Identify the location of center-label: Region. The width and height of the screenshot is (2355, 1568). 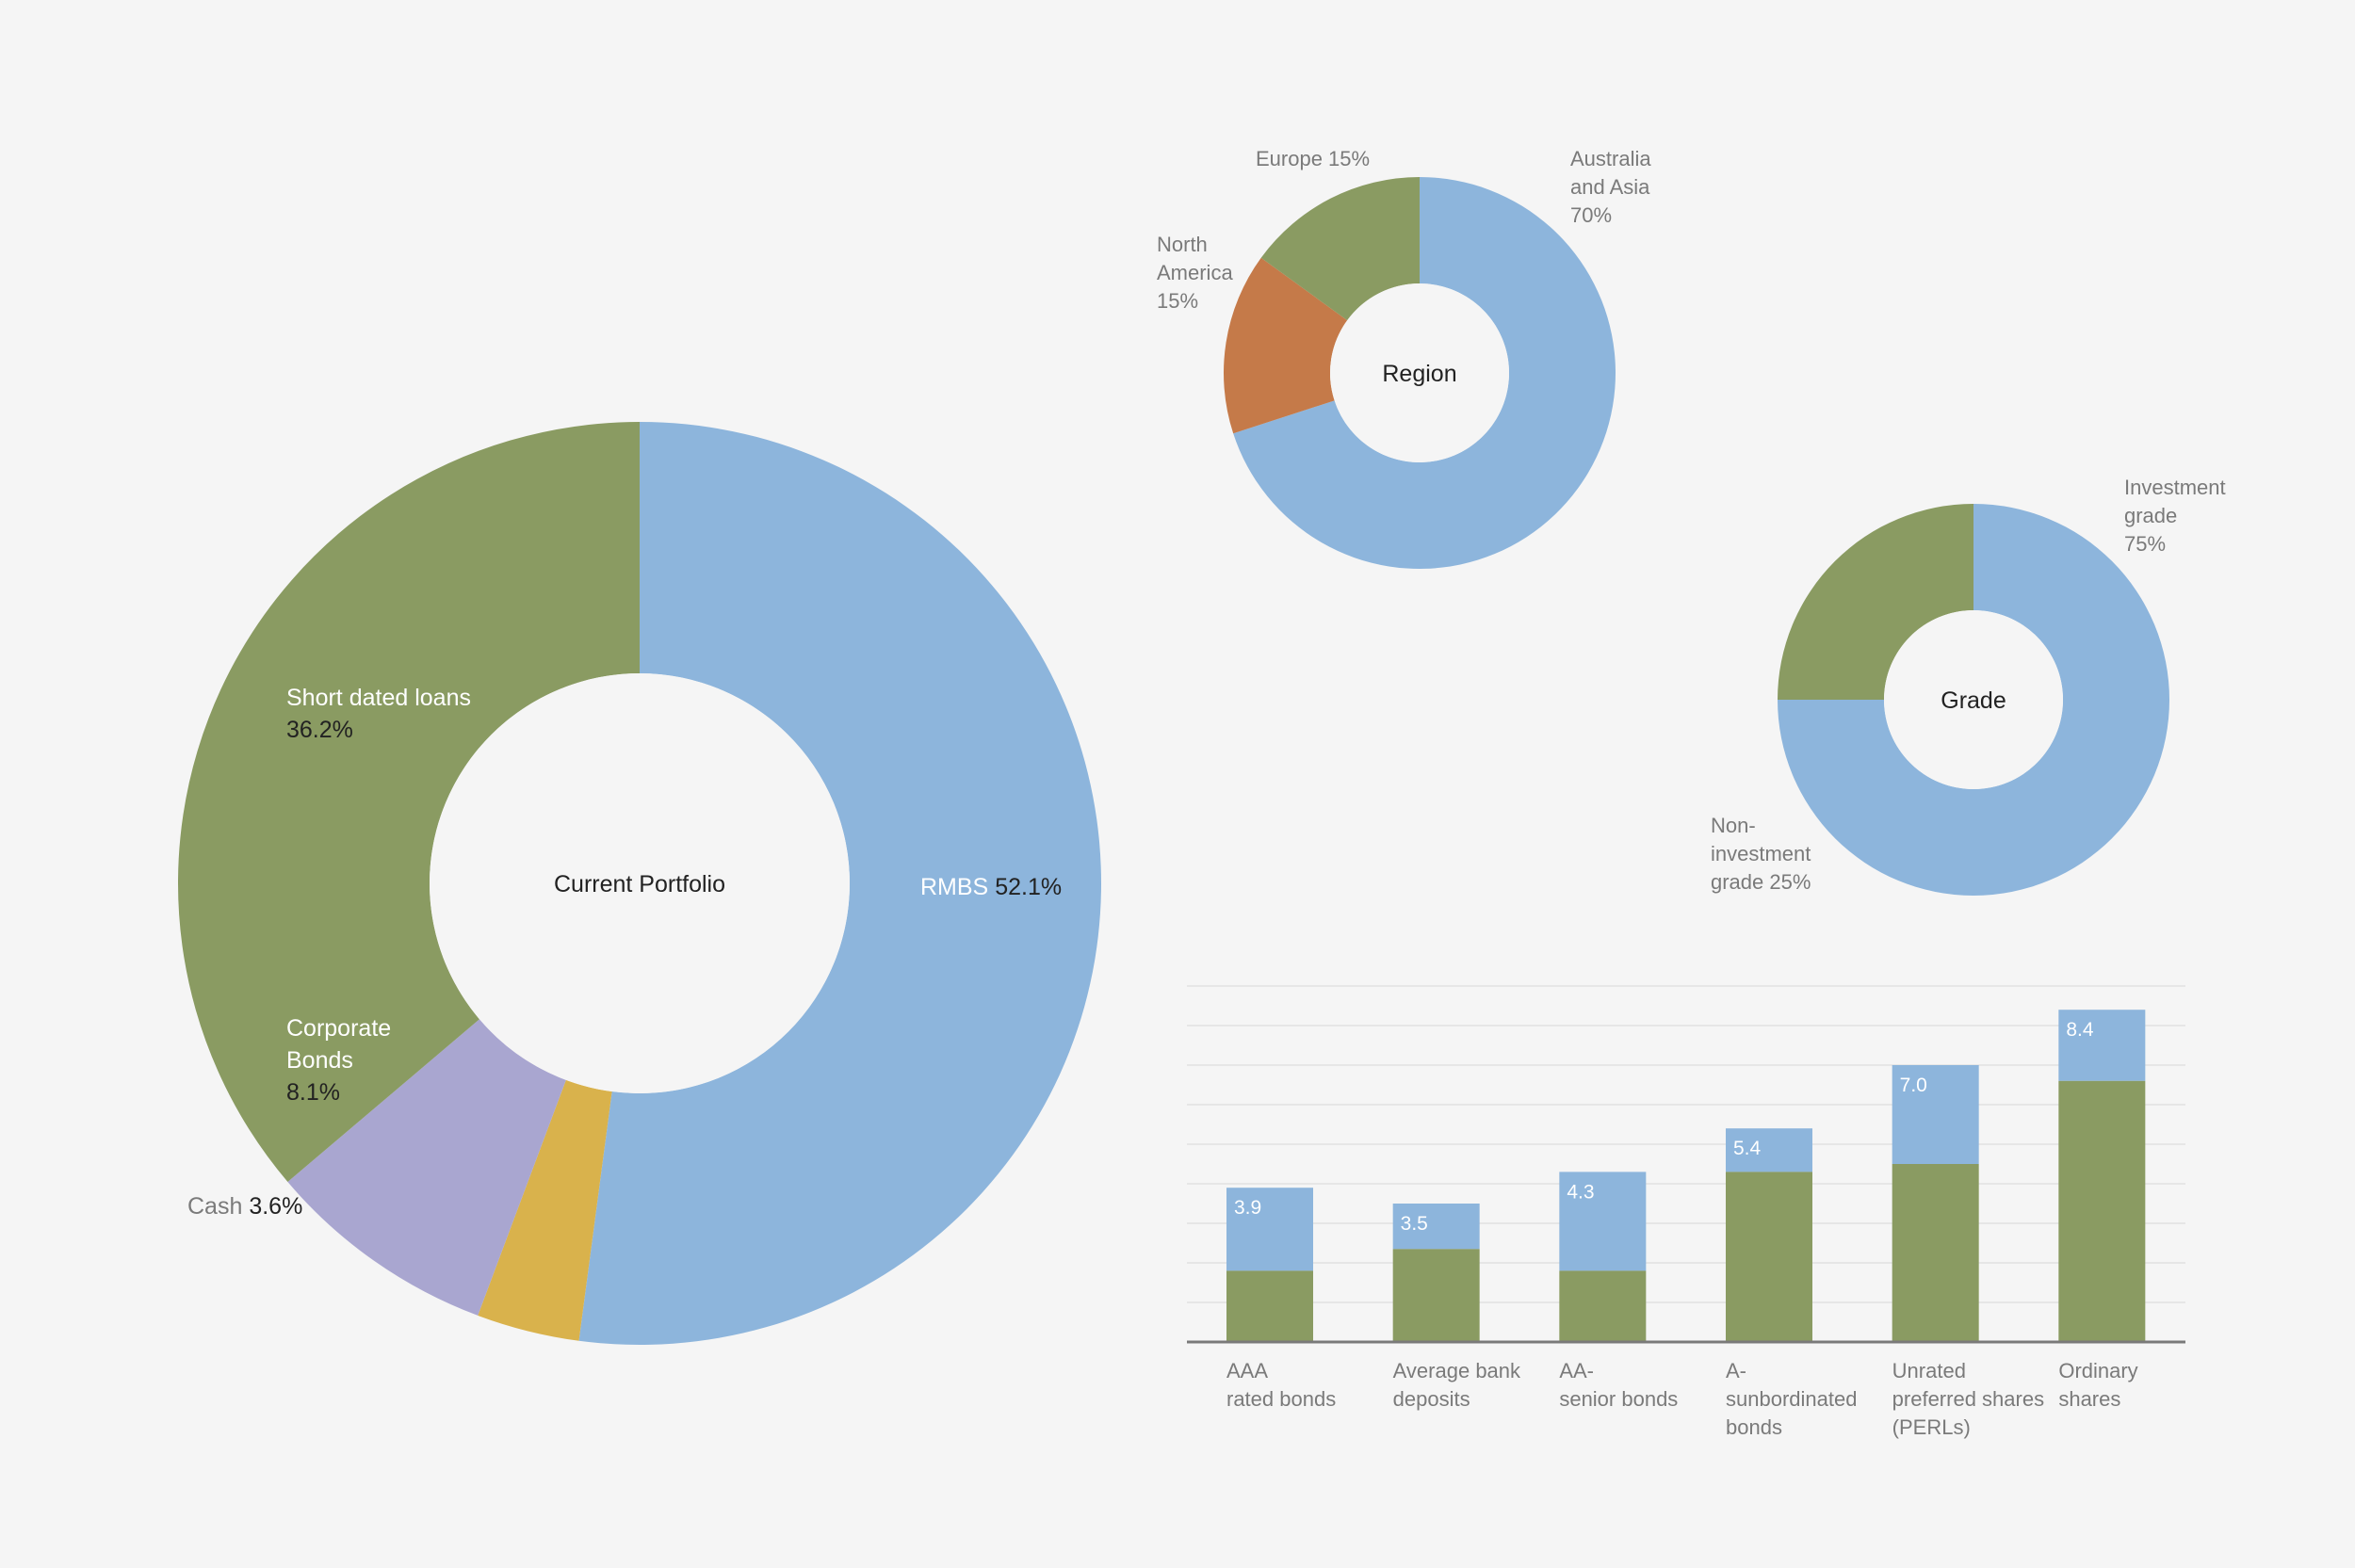
(1419, 374).